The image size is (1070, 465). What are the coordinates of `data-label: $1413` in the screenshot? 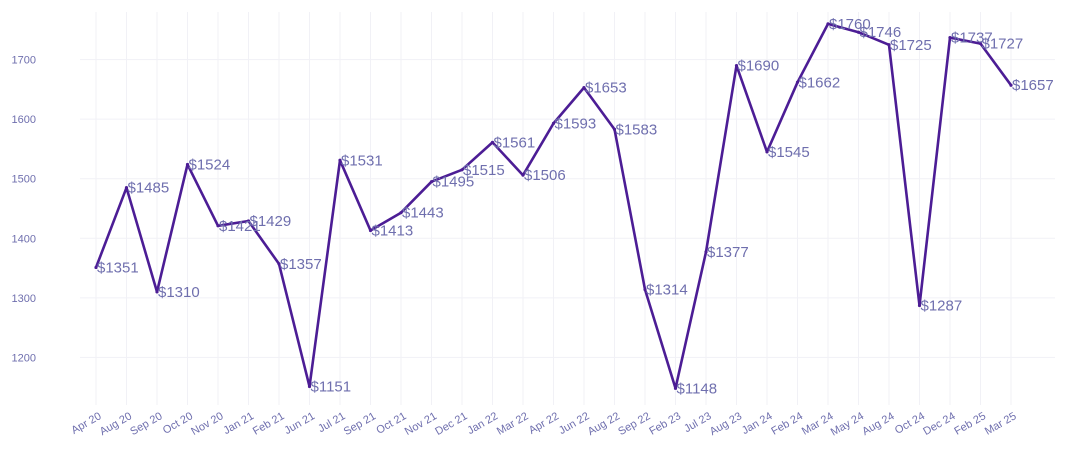 It's located at (393, 231).